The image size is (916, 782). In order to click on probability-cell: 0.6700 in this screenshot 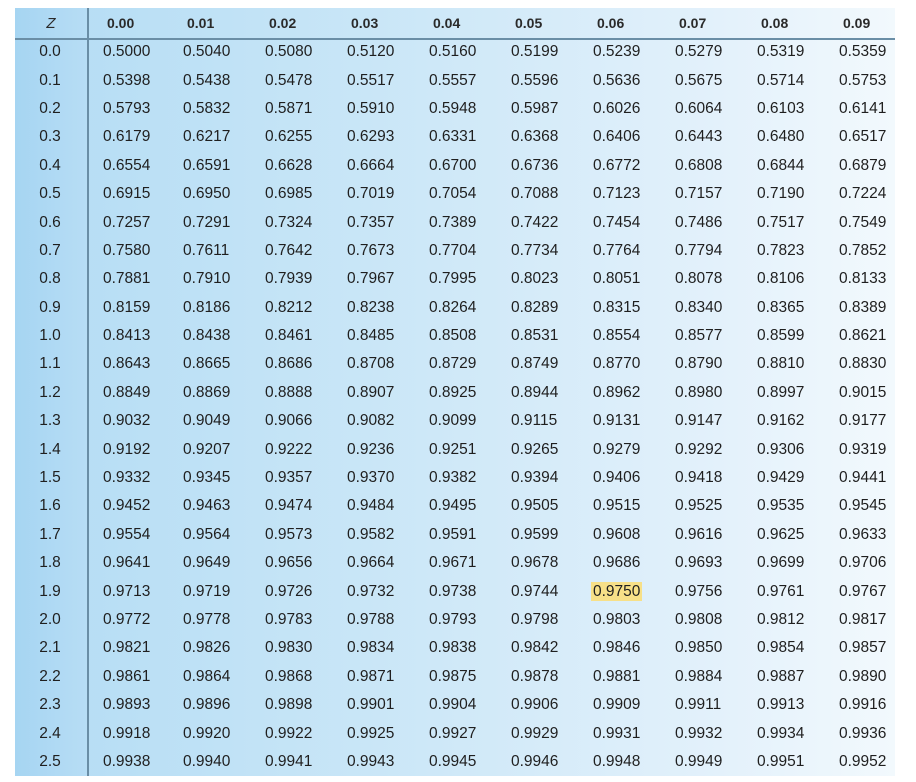, I will do `click(453, 165)`.